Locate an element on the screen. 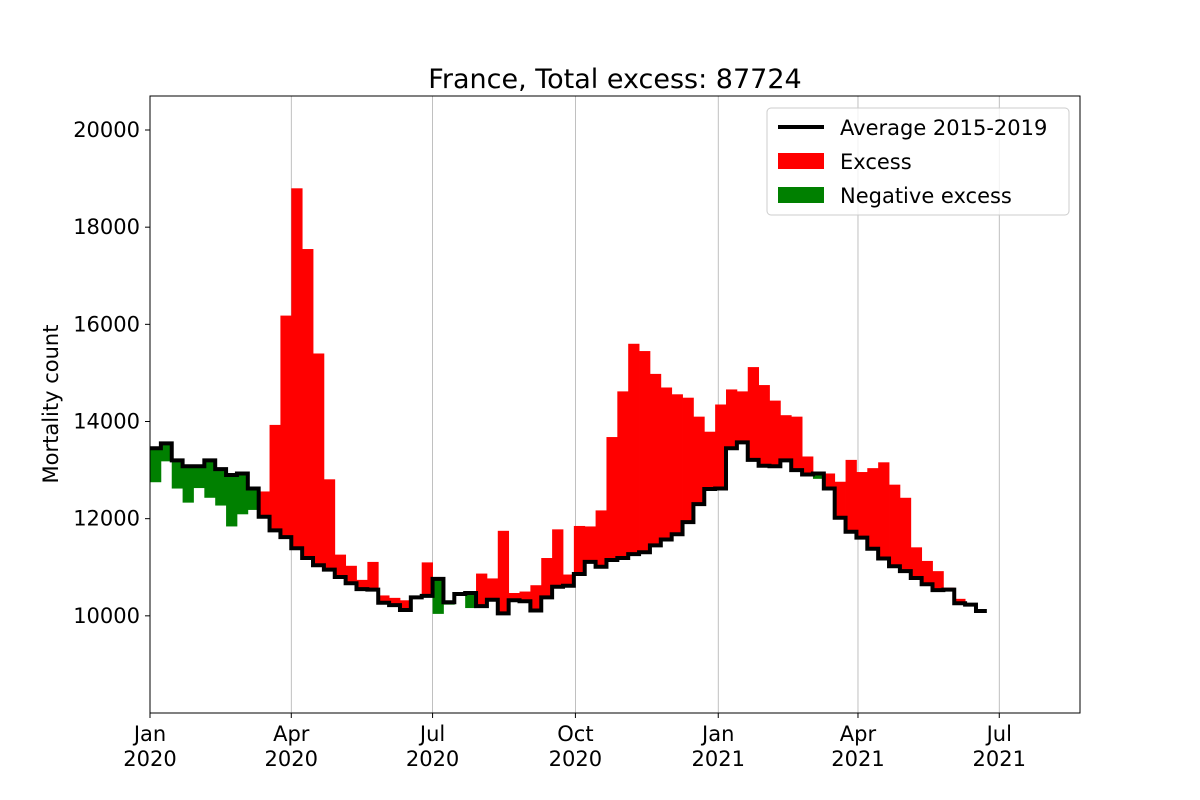  legend: Average 2015-2019 Excess Negative excess is located at coordinates (918, 161).